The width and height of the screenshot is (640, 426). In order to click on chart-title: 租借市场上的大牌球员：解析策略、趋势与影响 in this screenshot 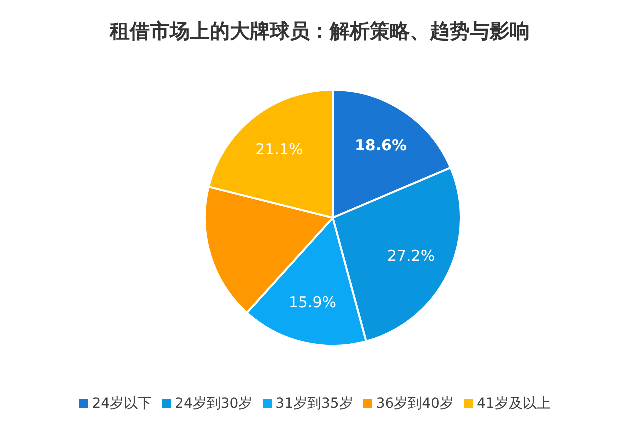, I will do `click(319, 31)`.